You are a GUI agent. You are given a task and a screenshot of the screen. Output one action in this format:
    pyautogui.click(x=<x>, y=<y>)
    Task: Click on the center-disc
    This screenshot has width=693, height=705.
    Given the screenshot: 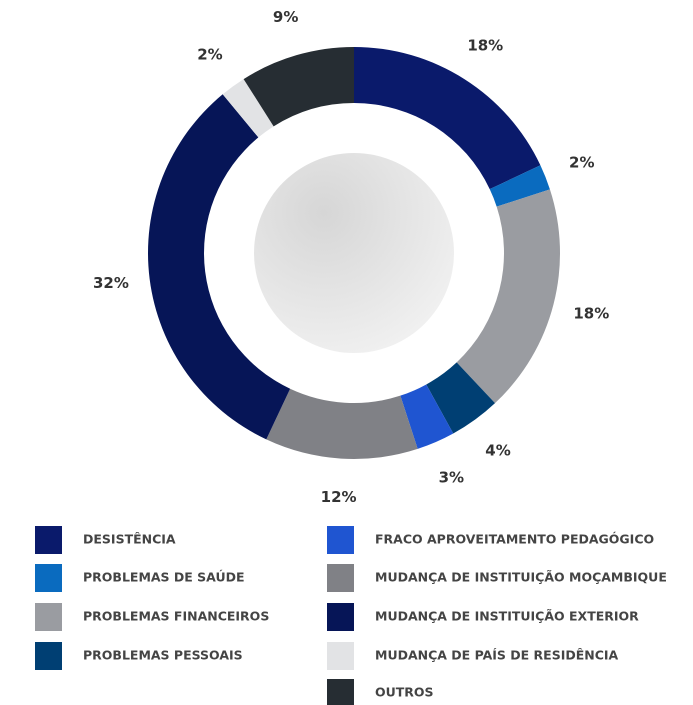 What is the action you would take?
    pyautogui.click(x=354, y=253)
    